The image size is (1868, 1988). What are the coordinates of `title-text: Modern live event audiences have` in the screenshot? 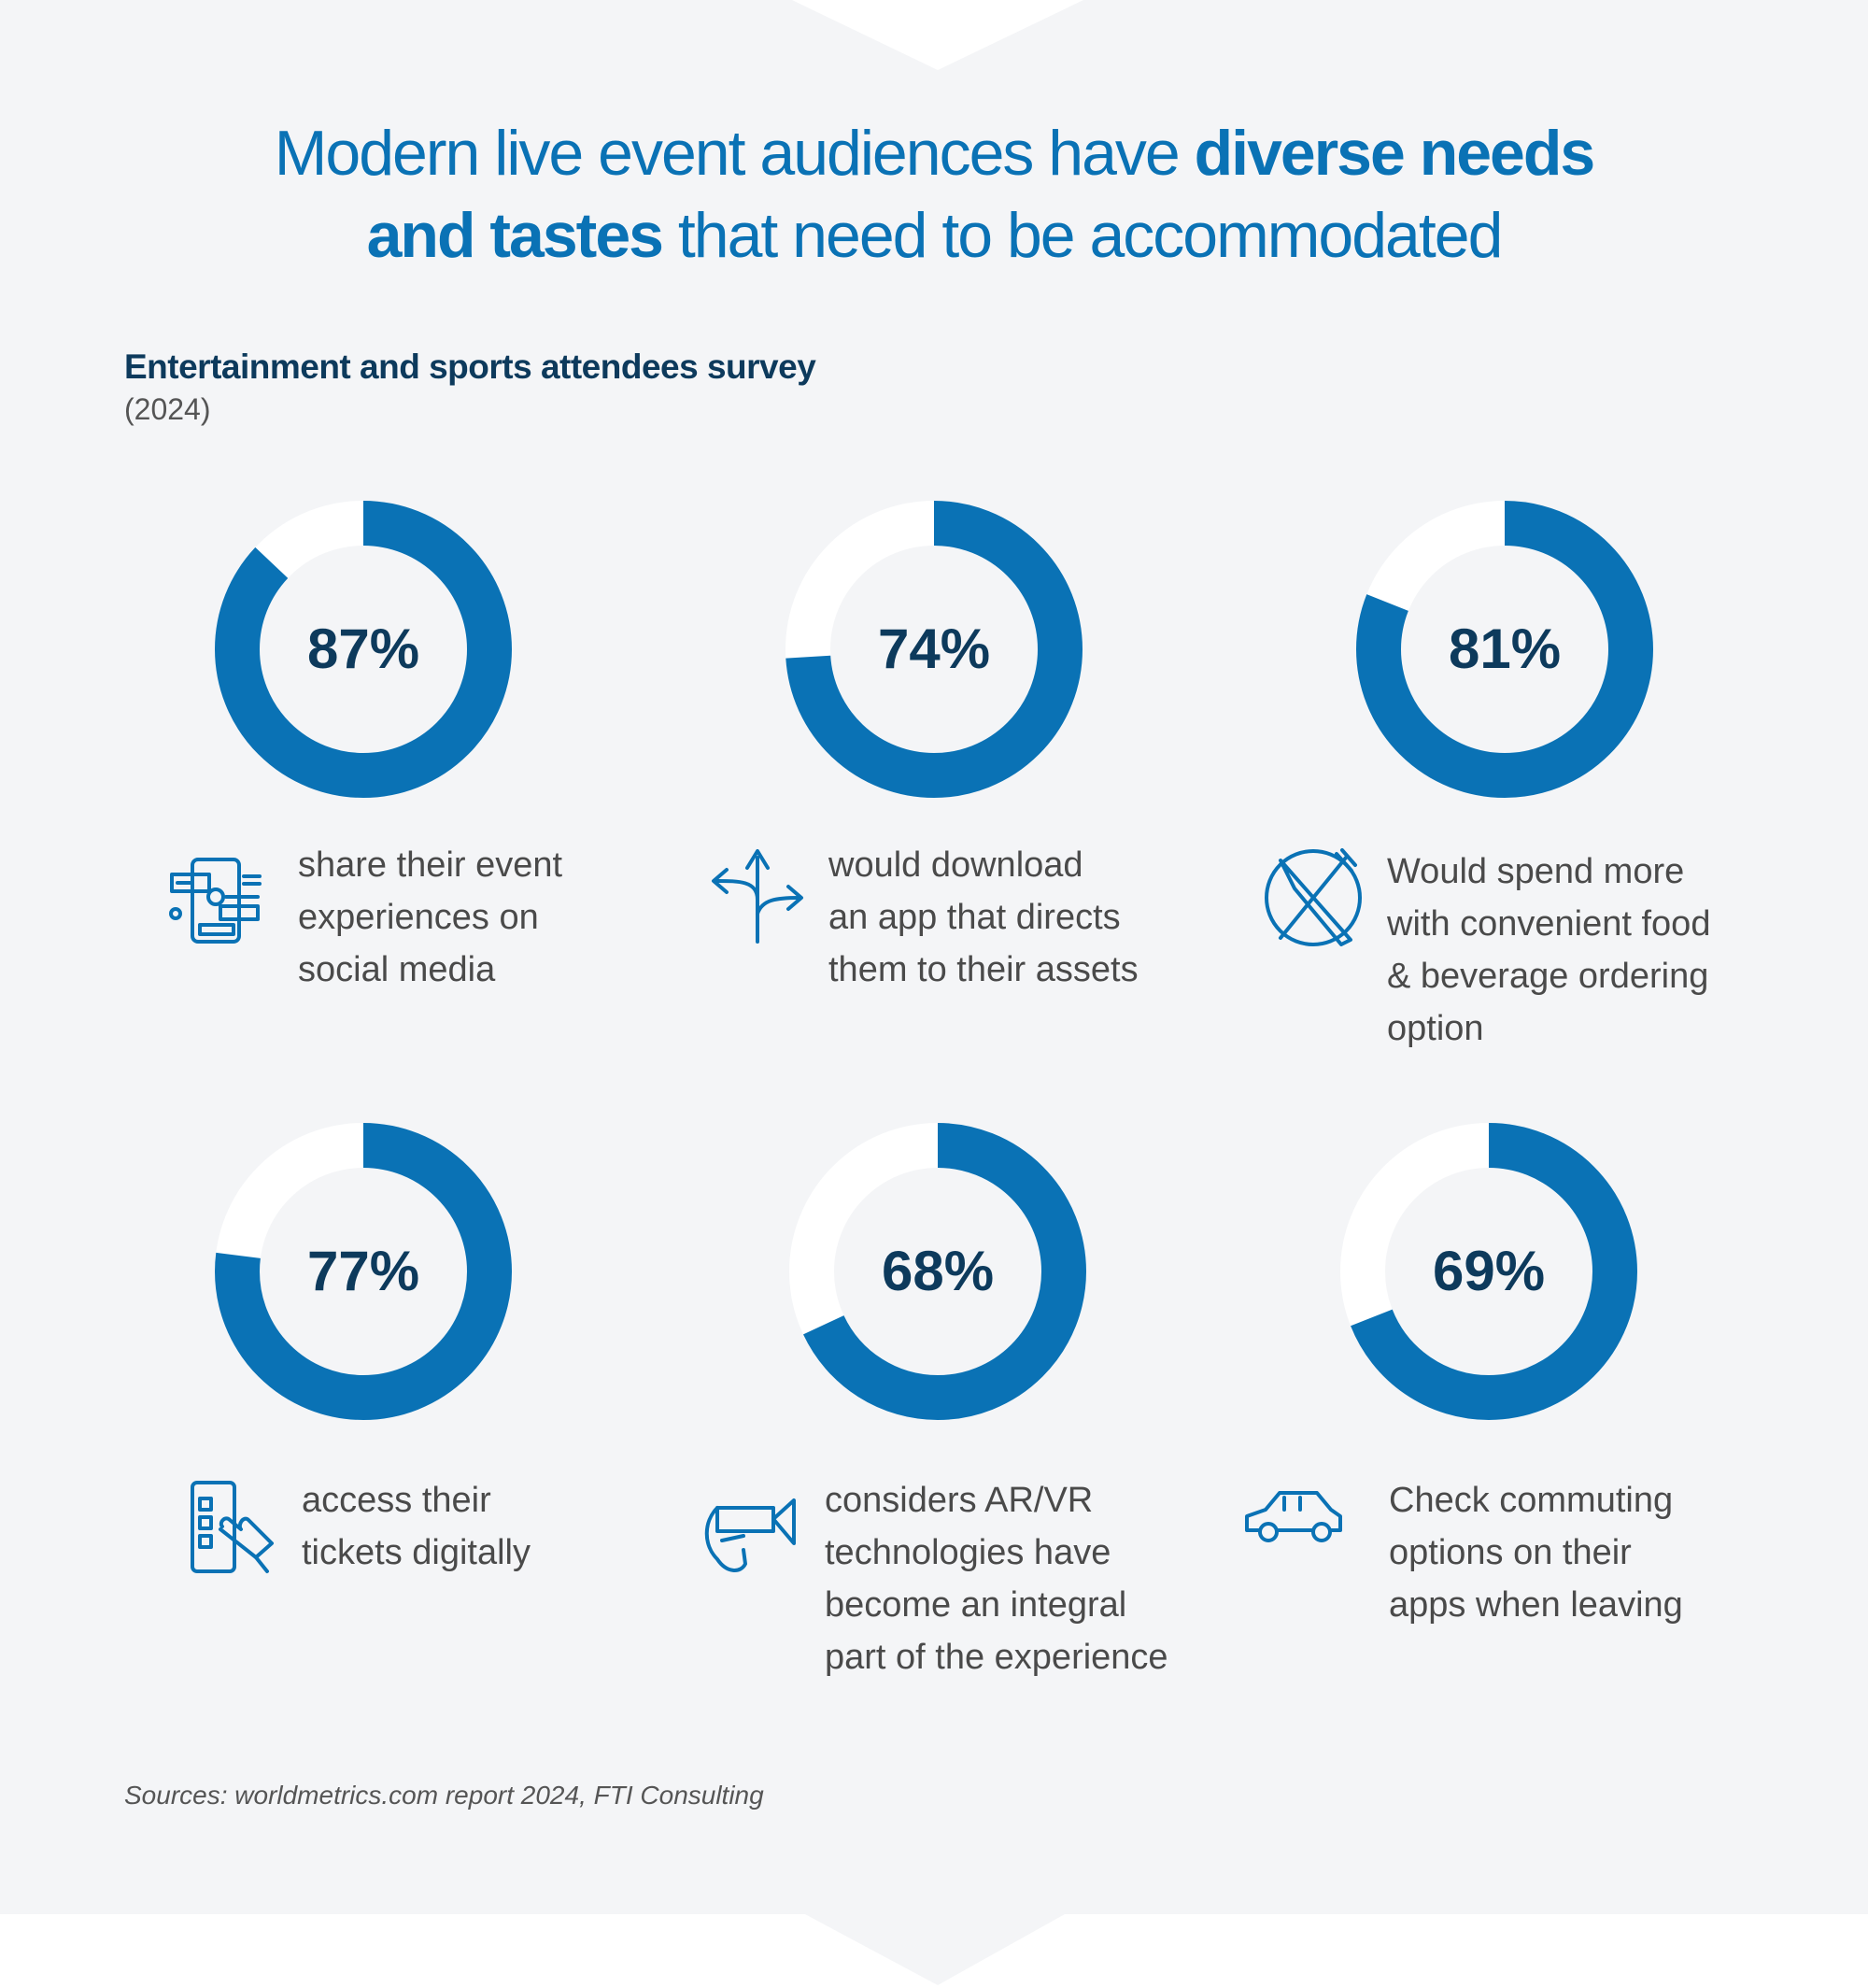 It's located at (735, 153).